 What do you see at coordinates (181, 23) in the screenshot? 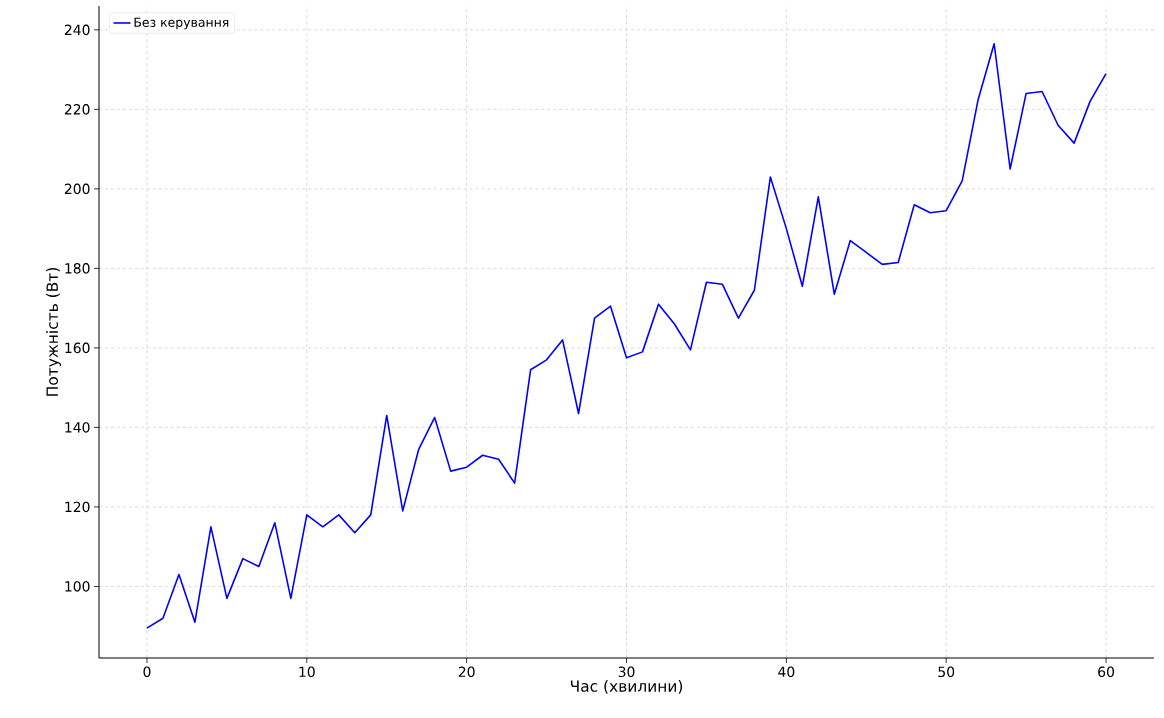
I see `legend-label: Без керування` at bounding box center [181, 23].